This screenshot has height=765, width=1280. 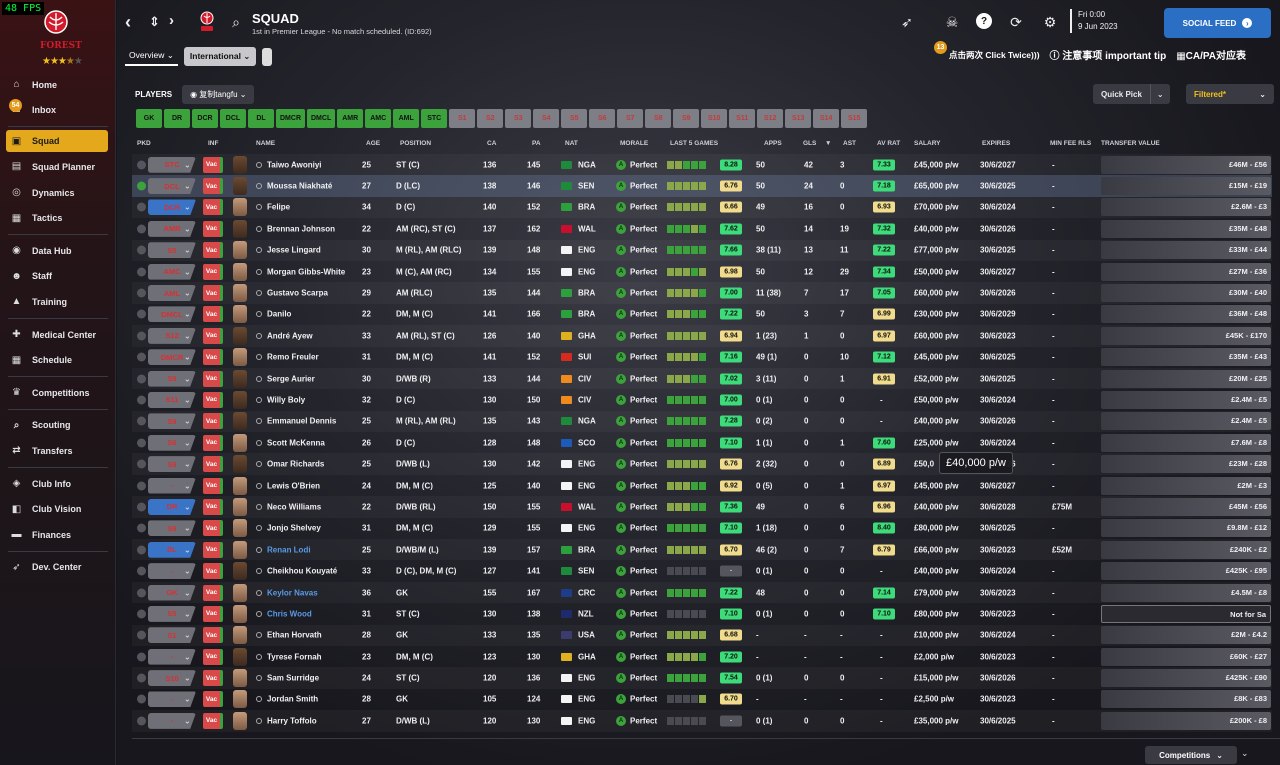 What do you see at coordinates (294, 657) in the screenshot?
I see `player-name: Tyrese Fornah` at bounding box center [294, 657].